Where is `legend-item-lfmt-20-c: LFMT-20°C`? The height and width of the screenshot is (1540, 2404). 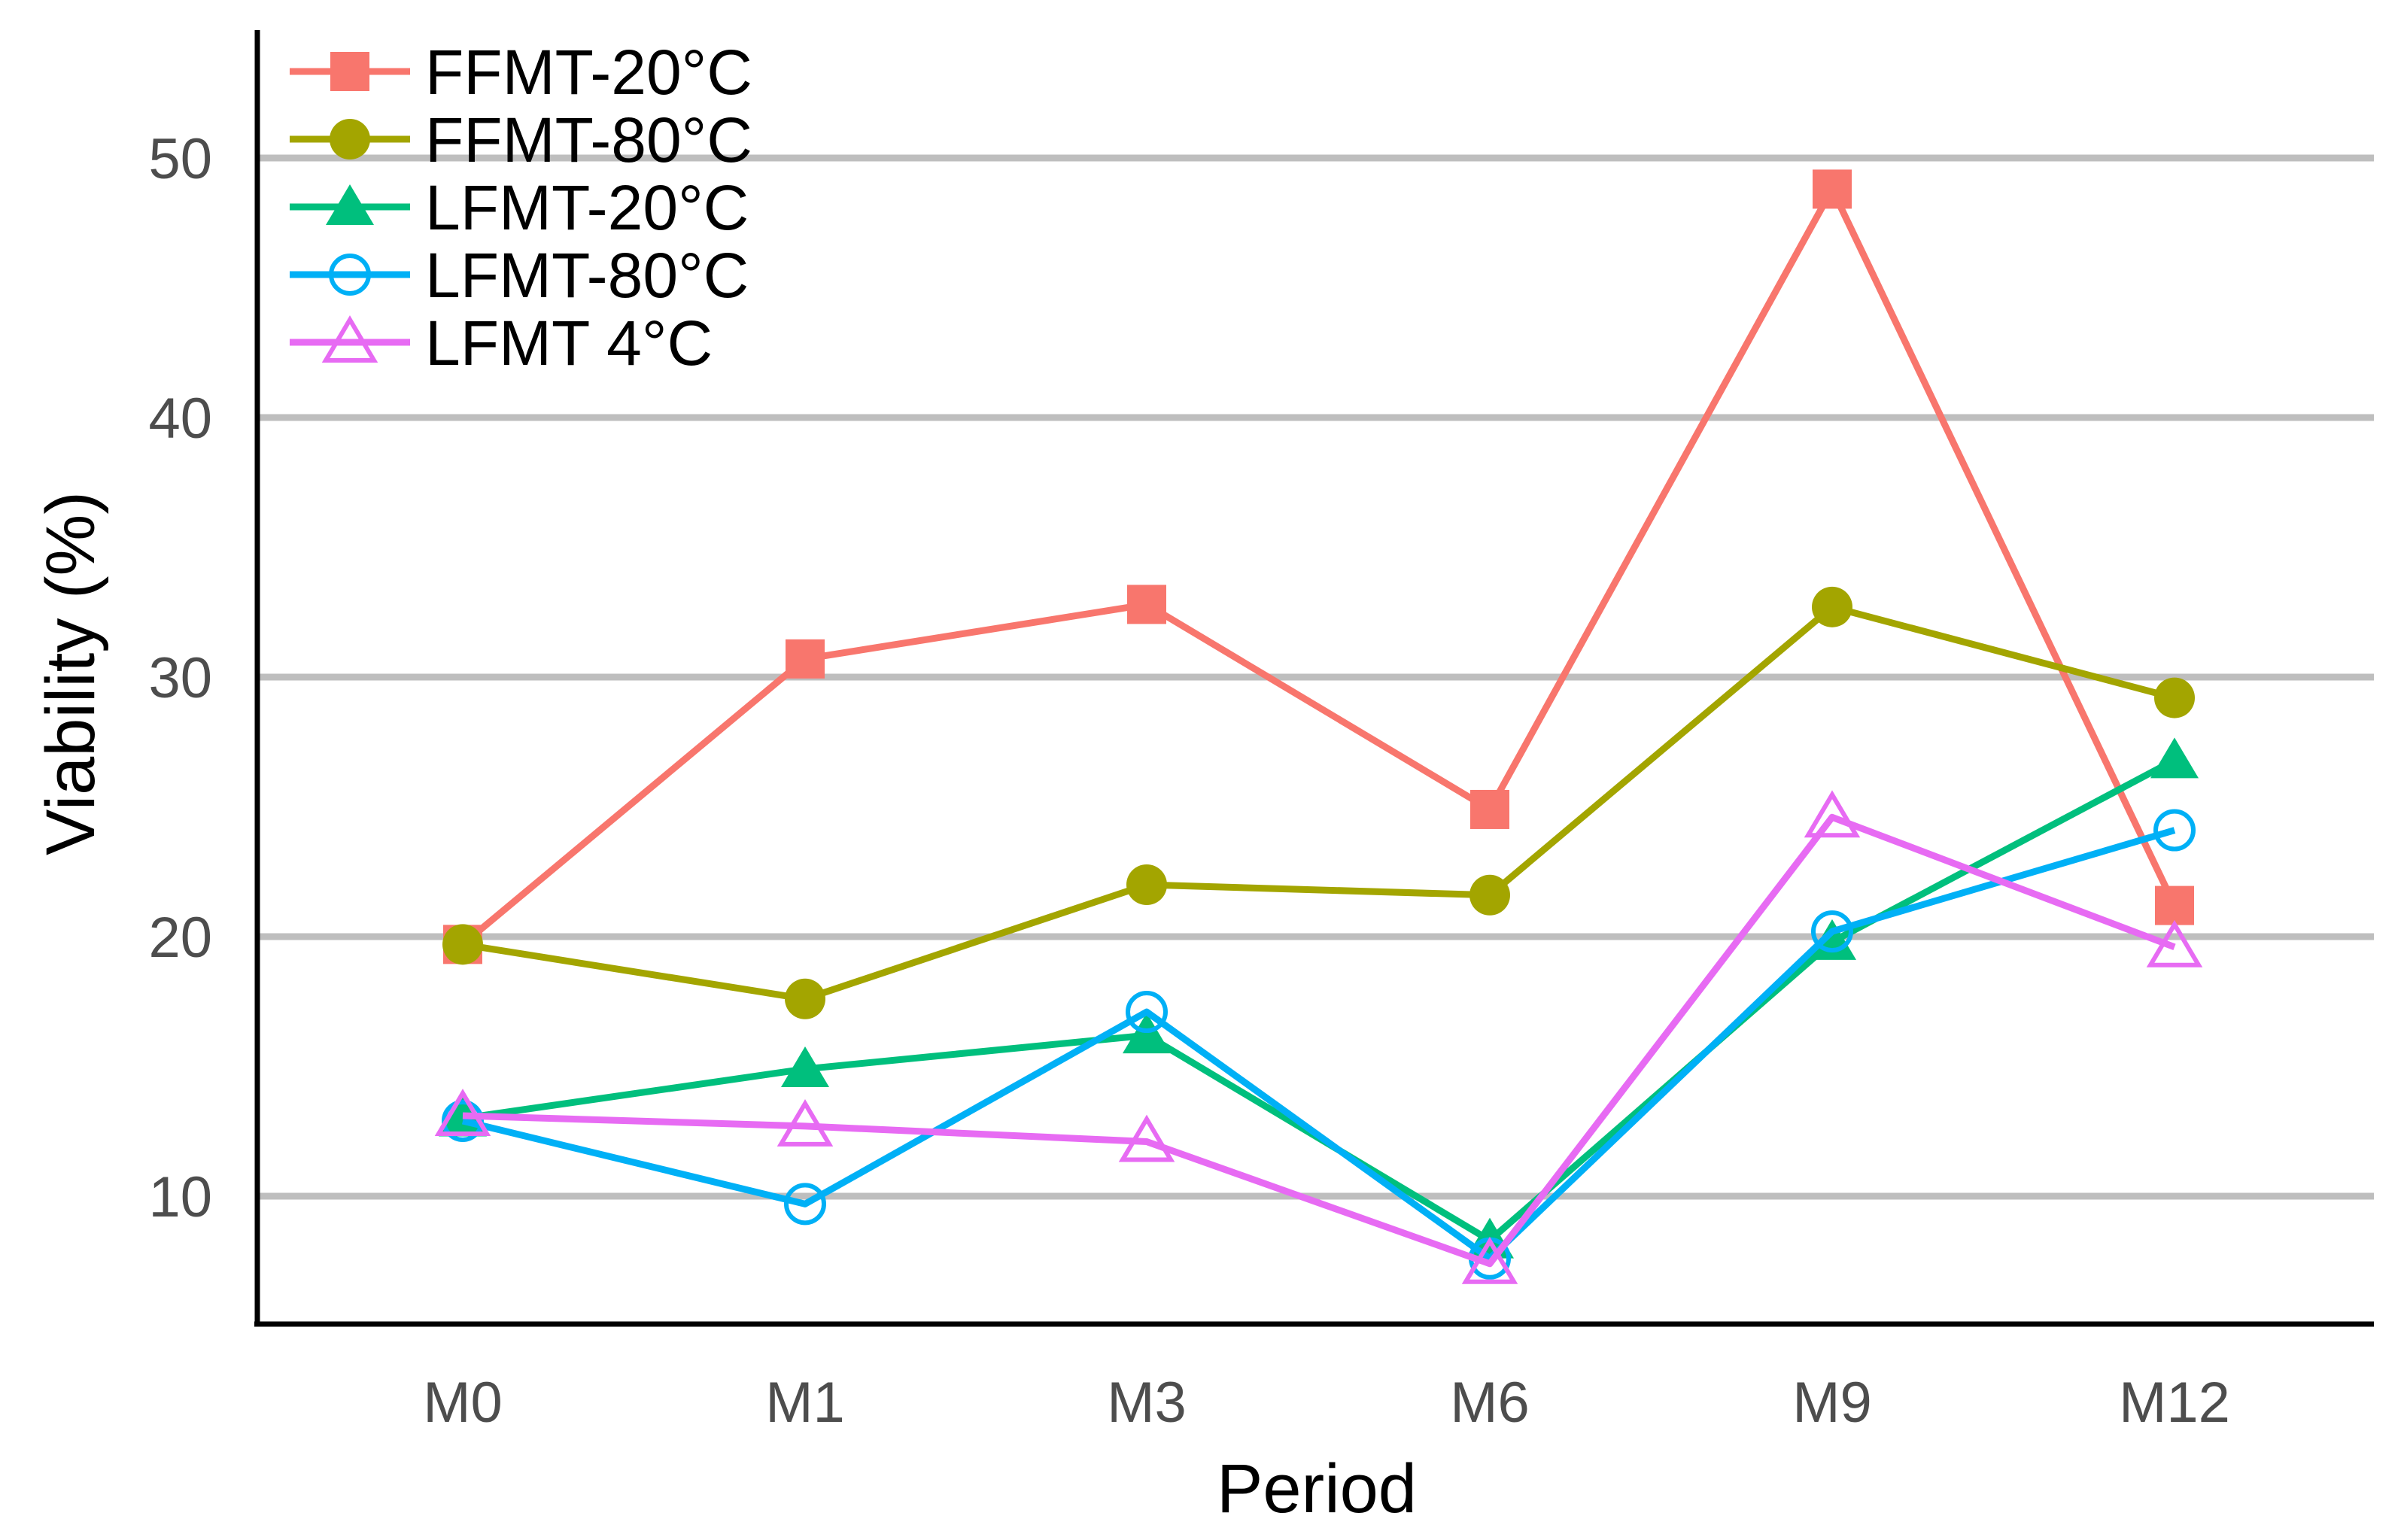
legend-item-lfmt-20-c: LFMT-20°C is located at coordinates (519, 208).